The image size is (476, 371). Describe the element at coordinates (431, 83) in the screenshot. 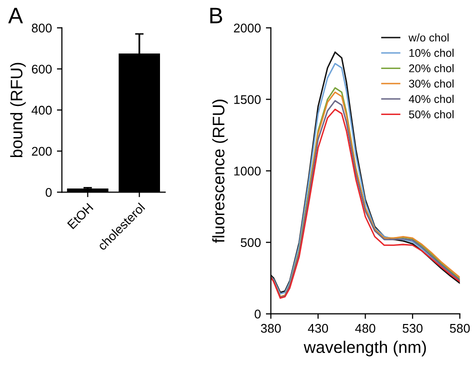

I see `legend-label: 30% chol` at that location.